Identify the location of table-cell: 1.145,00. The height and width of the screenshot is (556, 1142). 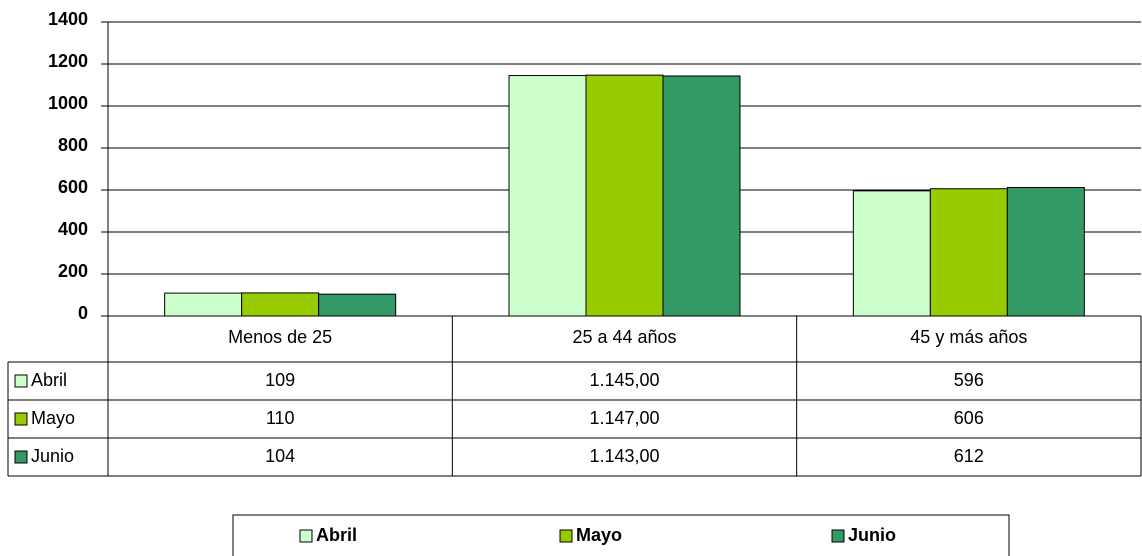
(624, 380).